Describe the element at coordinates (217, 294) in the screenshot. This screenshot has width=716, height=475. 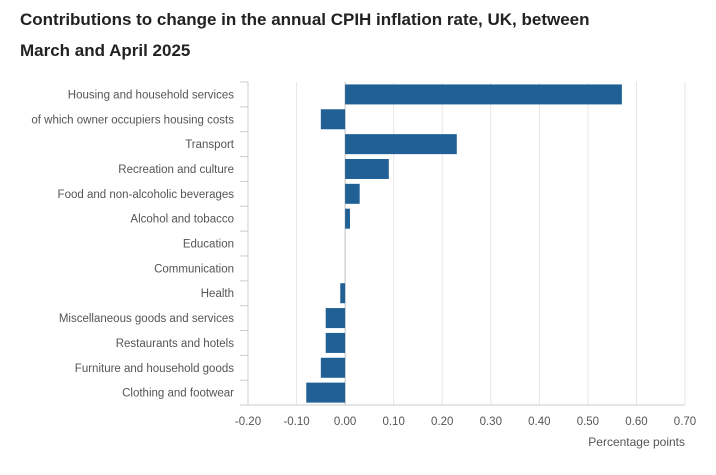
I see `category-label: Health` at that location.